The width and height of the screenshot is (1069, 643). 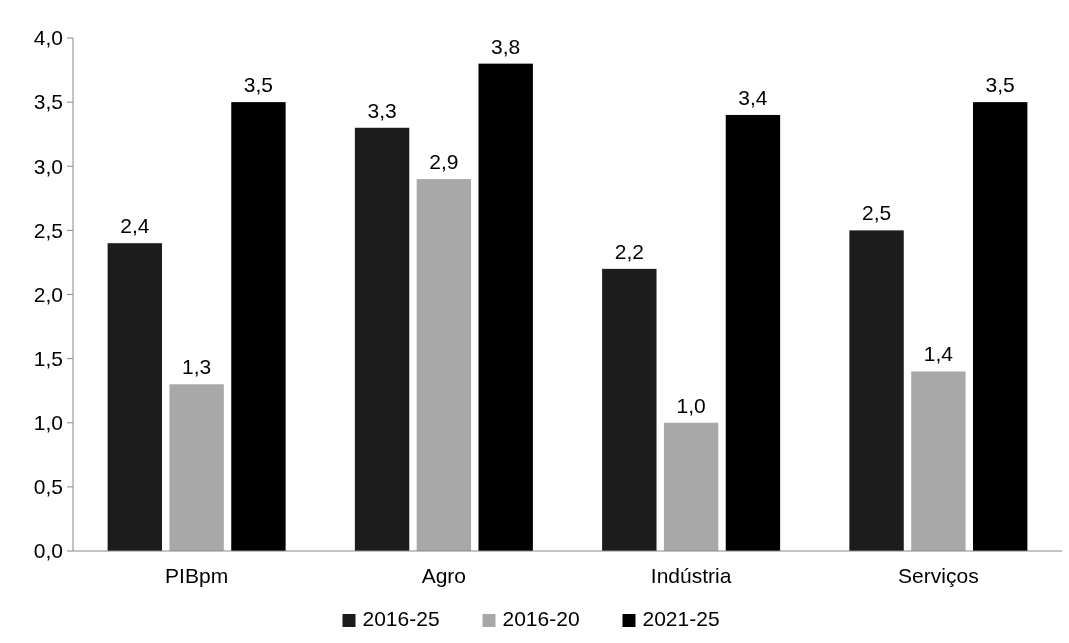 What do you see at coordinates (541, 618) in the screenshot?
I see `legend-label: 2016-20` at bounding box center [541, 618].